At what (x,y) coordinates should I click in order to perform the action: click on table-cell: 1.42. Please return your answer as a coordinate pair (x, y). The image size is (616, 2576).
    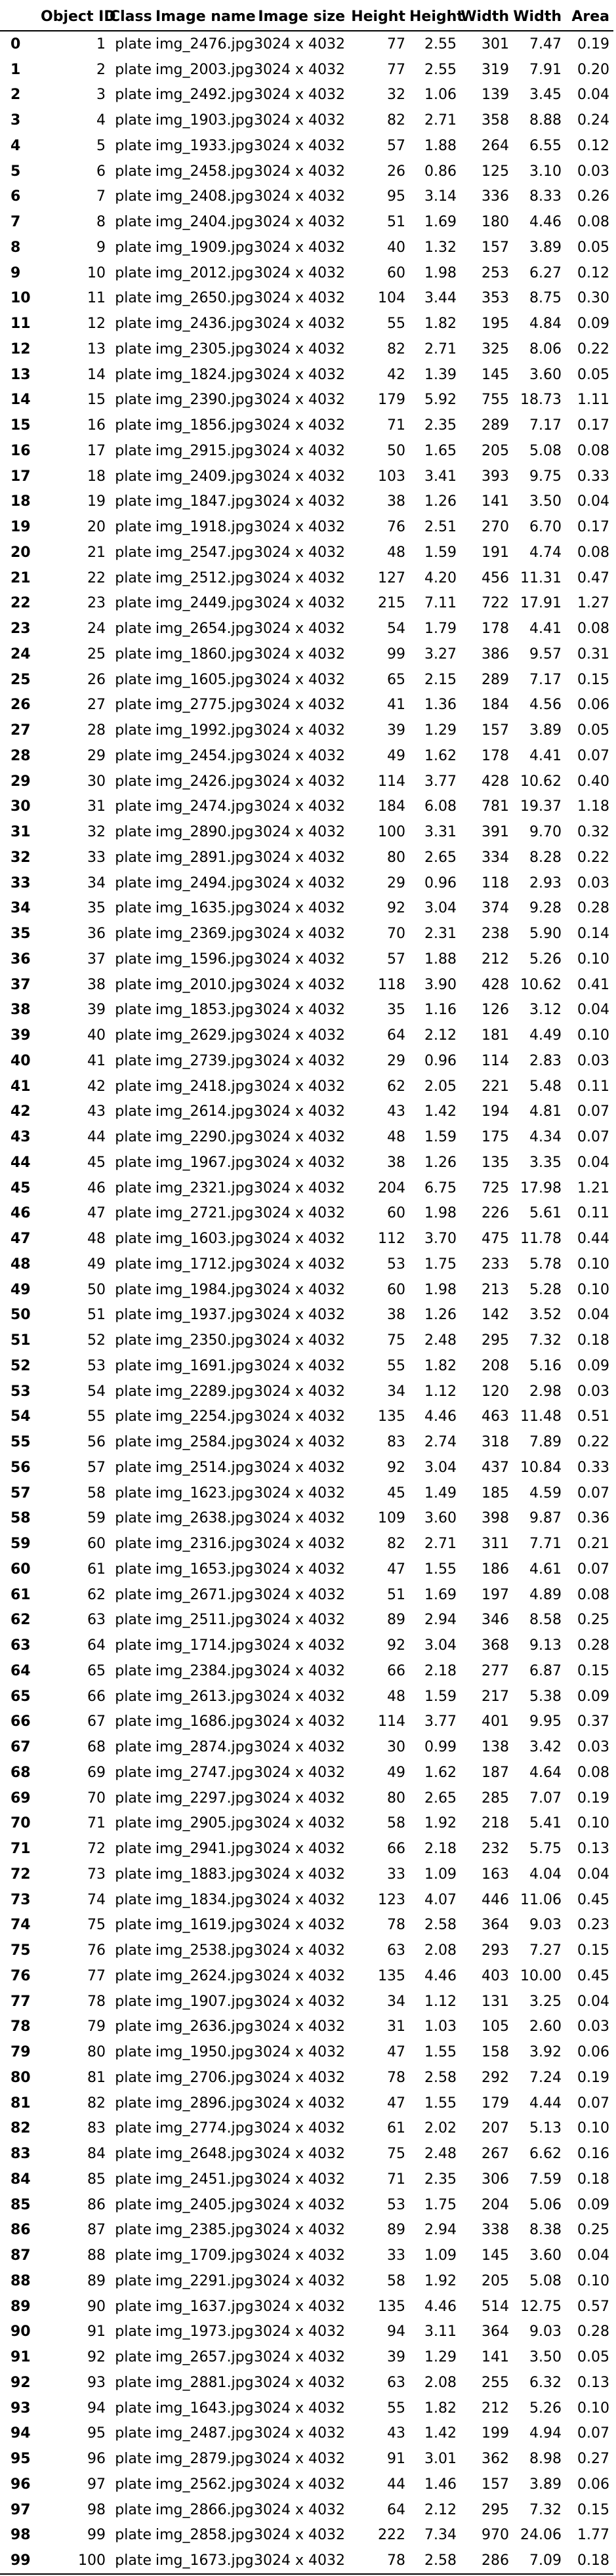
    Looking at the image, I should click on (440, 2433).